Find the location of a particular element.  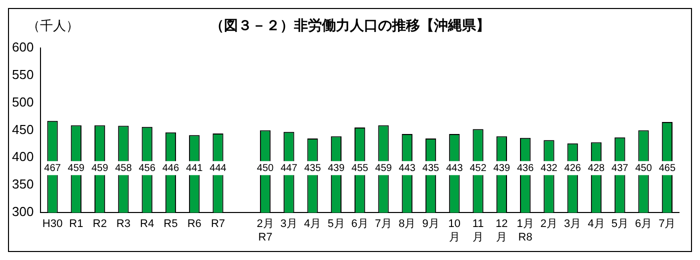

x-tick-label: 9月 is located at coordinates (431, 224).